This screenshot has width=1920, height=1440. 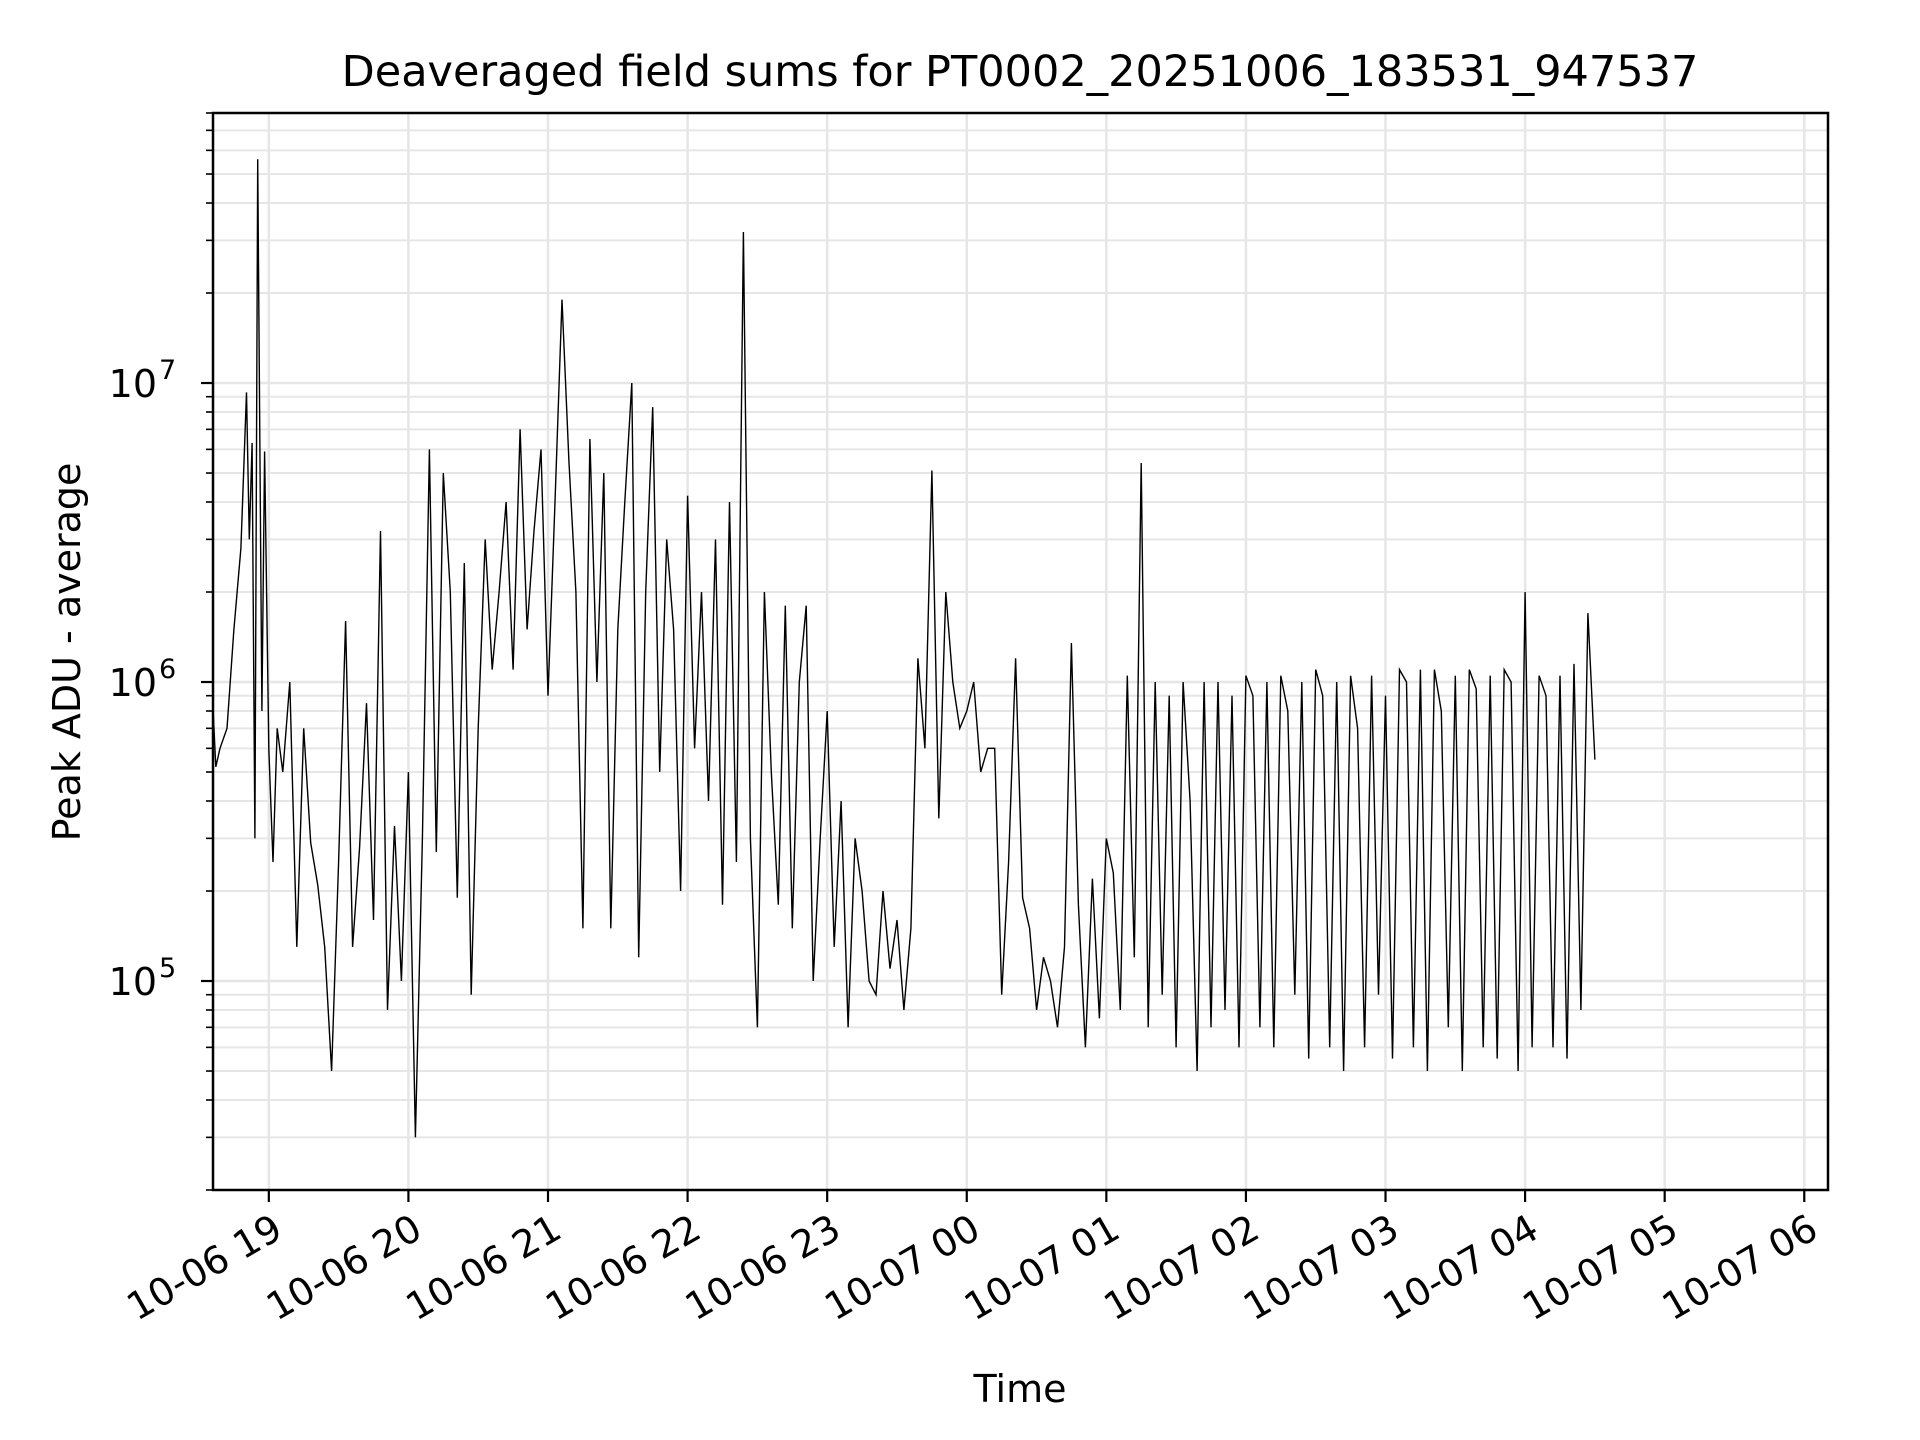 I want to click on x-axis-label: Time, so click(x=1020, y=1389).